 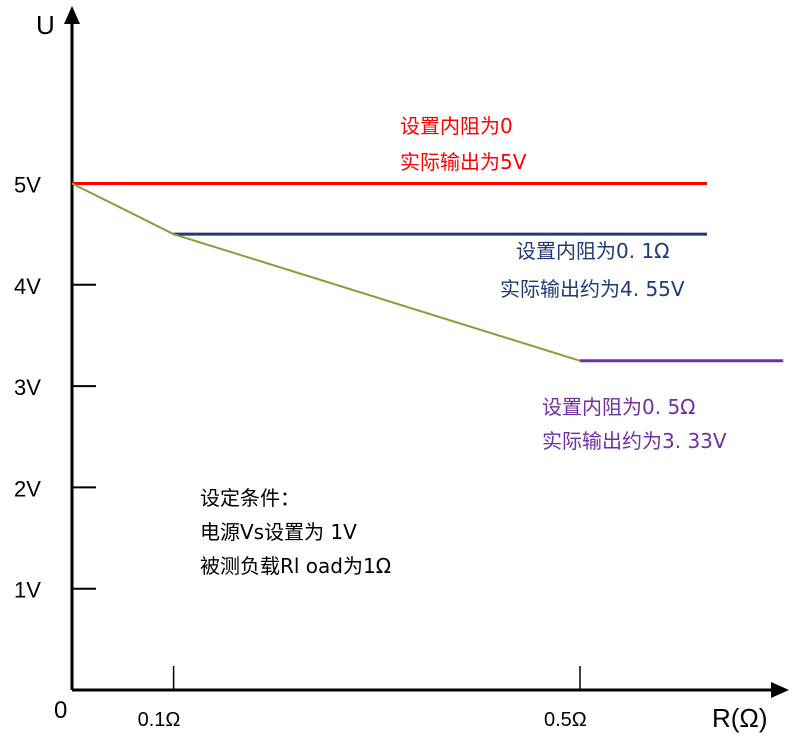 I want to click on y-axis-label: U, so click(x=45, y=25).